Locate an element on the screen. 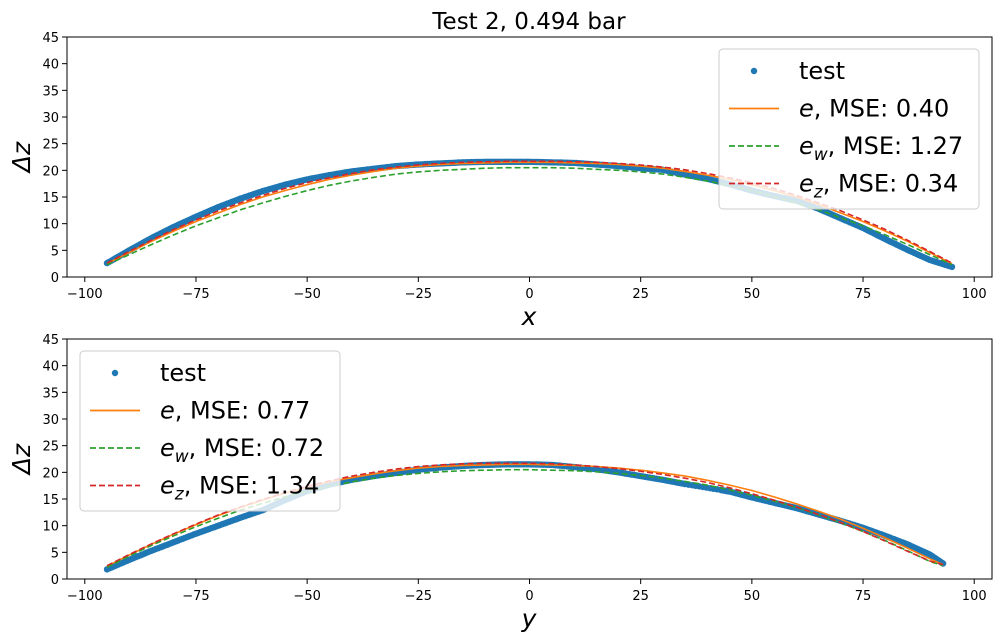  plot-area is located at coordinates (529, 214).